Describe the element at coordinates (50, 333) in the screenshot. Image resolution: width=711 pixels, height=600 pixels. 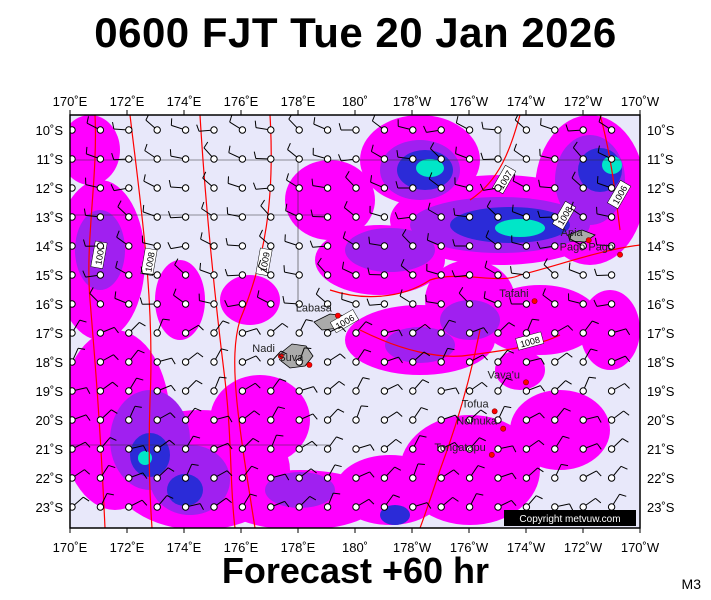
I see `latitude-label: 17˚S` at that location.